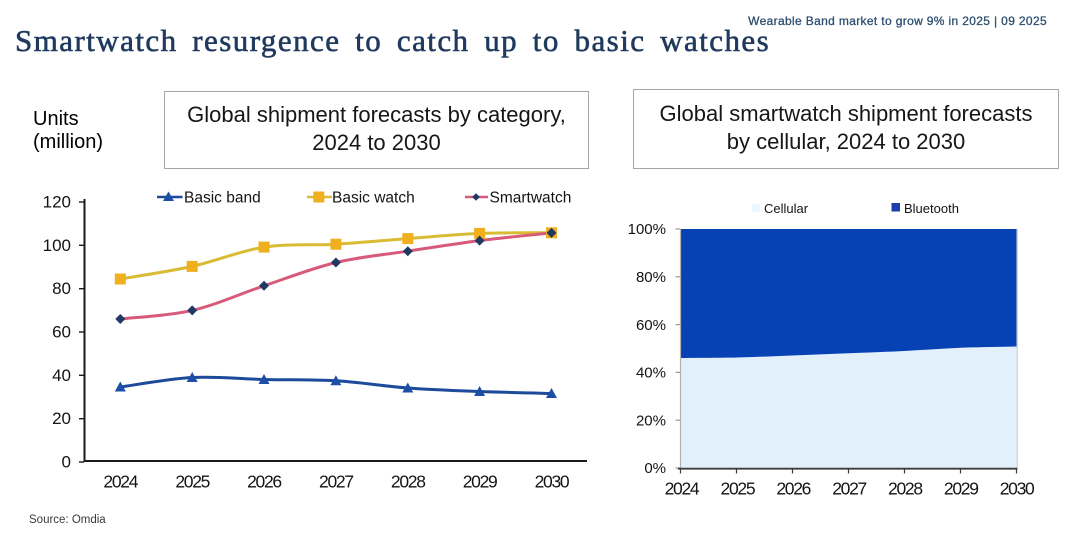 The width and height of the screenshot is (1080, 533). What do you see at coordinates (222, 197) in the screenshot?
I see `svg-text: Basic band` at bounding box center [222, 197].